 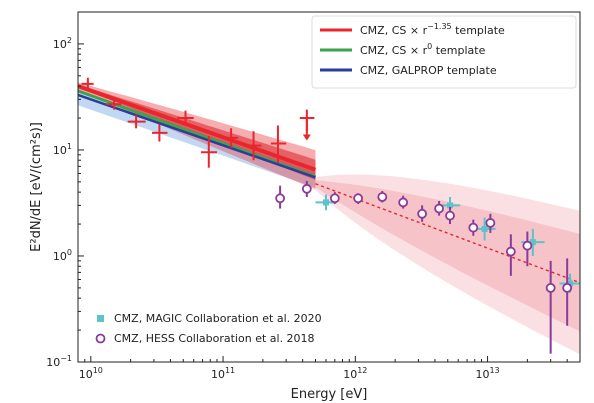 What do you see at coordinates (69, 40) in the screenshot?
I see `y-tick-exp: 2` at bounding box center [69, 40].